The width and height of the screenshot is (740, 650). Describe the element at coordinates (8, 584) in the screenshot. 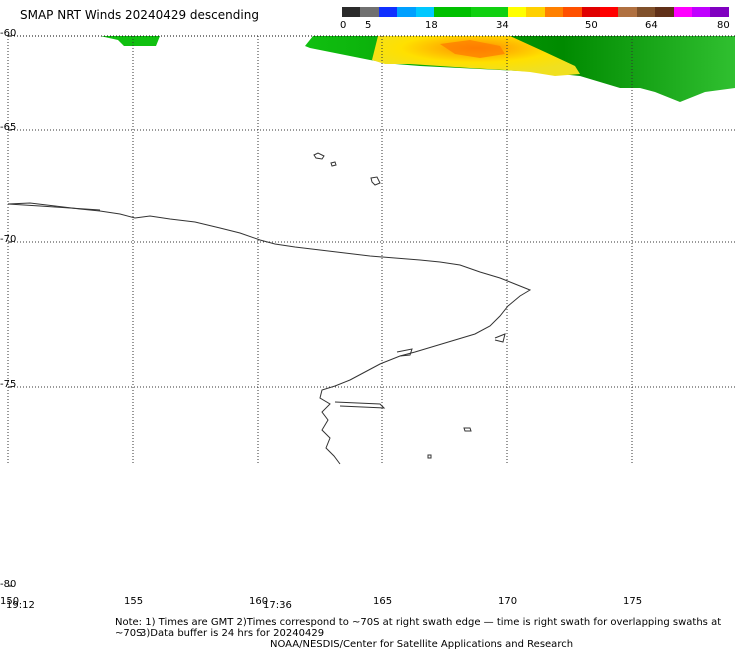

I see `lat-label: -80` at that location.